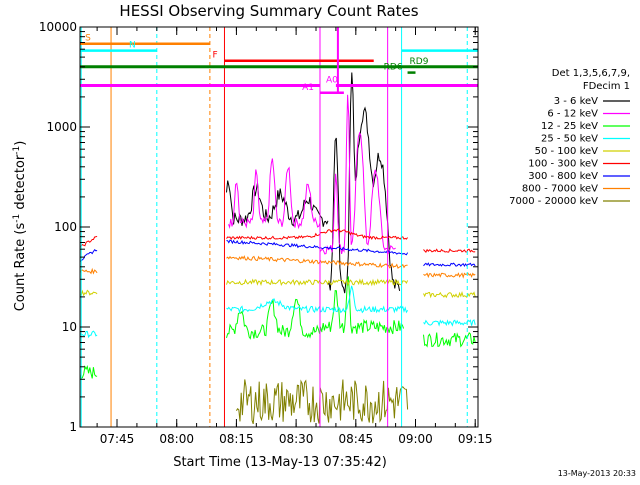 The width and height of the screenshot is (640, 485). What do you see at coordinates (393, 68) in the screenshot?
I see `flag-label-rd6: RD6` at bounding box center [393, 68].